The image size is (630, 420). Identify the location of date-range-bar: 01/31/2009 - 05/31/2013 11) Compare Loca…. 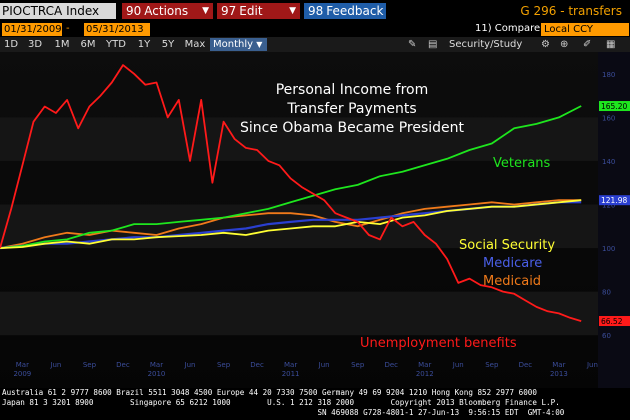
(315, 29).